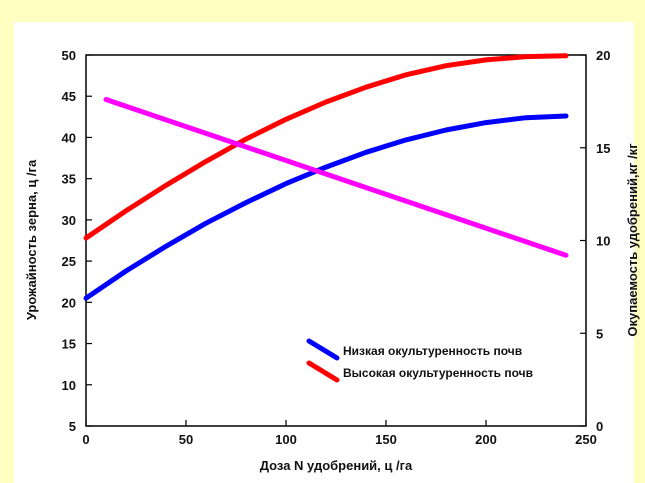 The height and width of the screenshot is (483, 645). What do you see at coordinates (69, 96) in the screenshot?
I see `y-tick-label-left: 45` at bounding box center [69, 96].